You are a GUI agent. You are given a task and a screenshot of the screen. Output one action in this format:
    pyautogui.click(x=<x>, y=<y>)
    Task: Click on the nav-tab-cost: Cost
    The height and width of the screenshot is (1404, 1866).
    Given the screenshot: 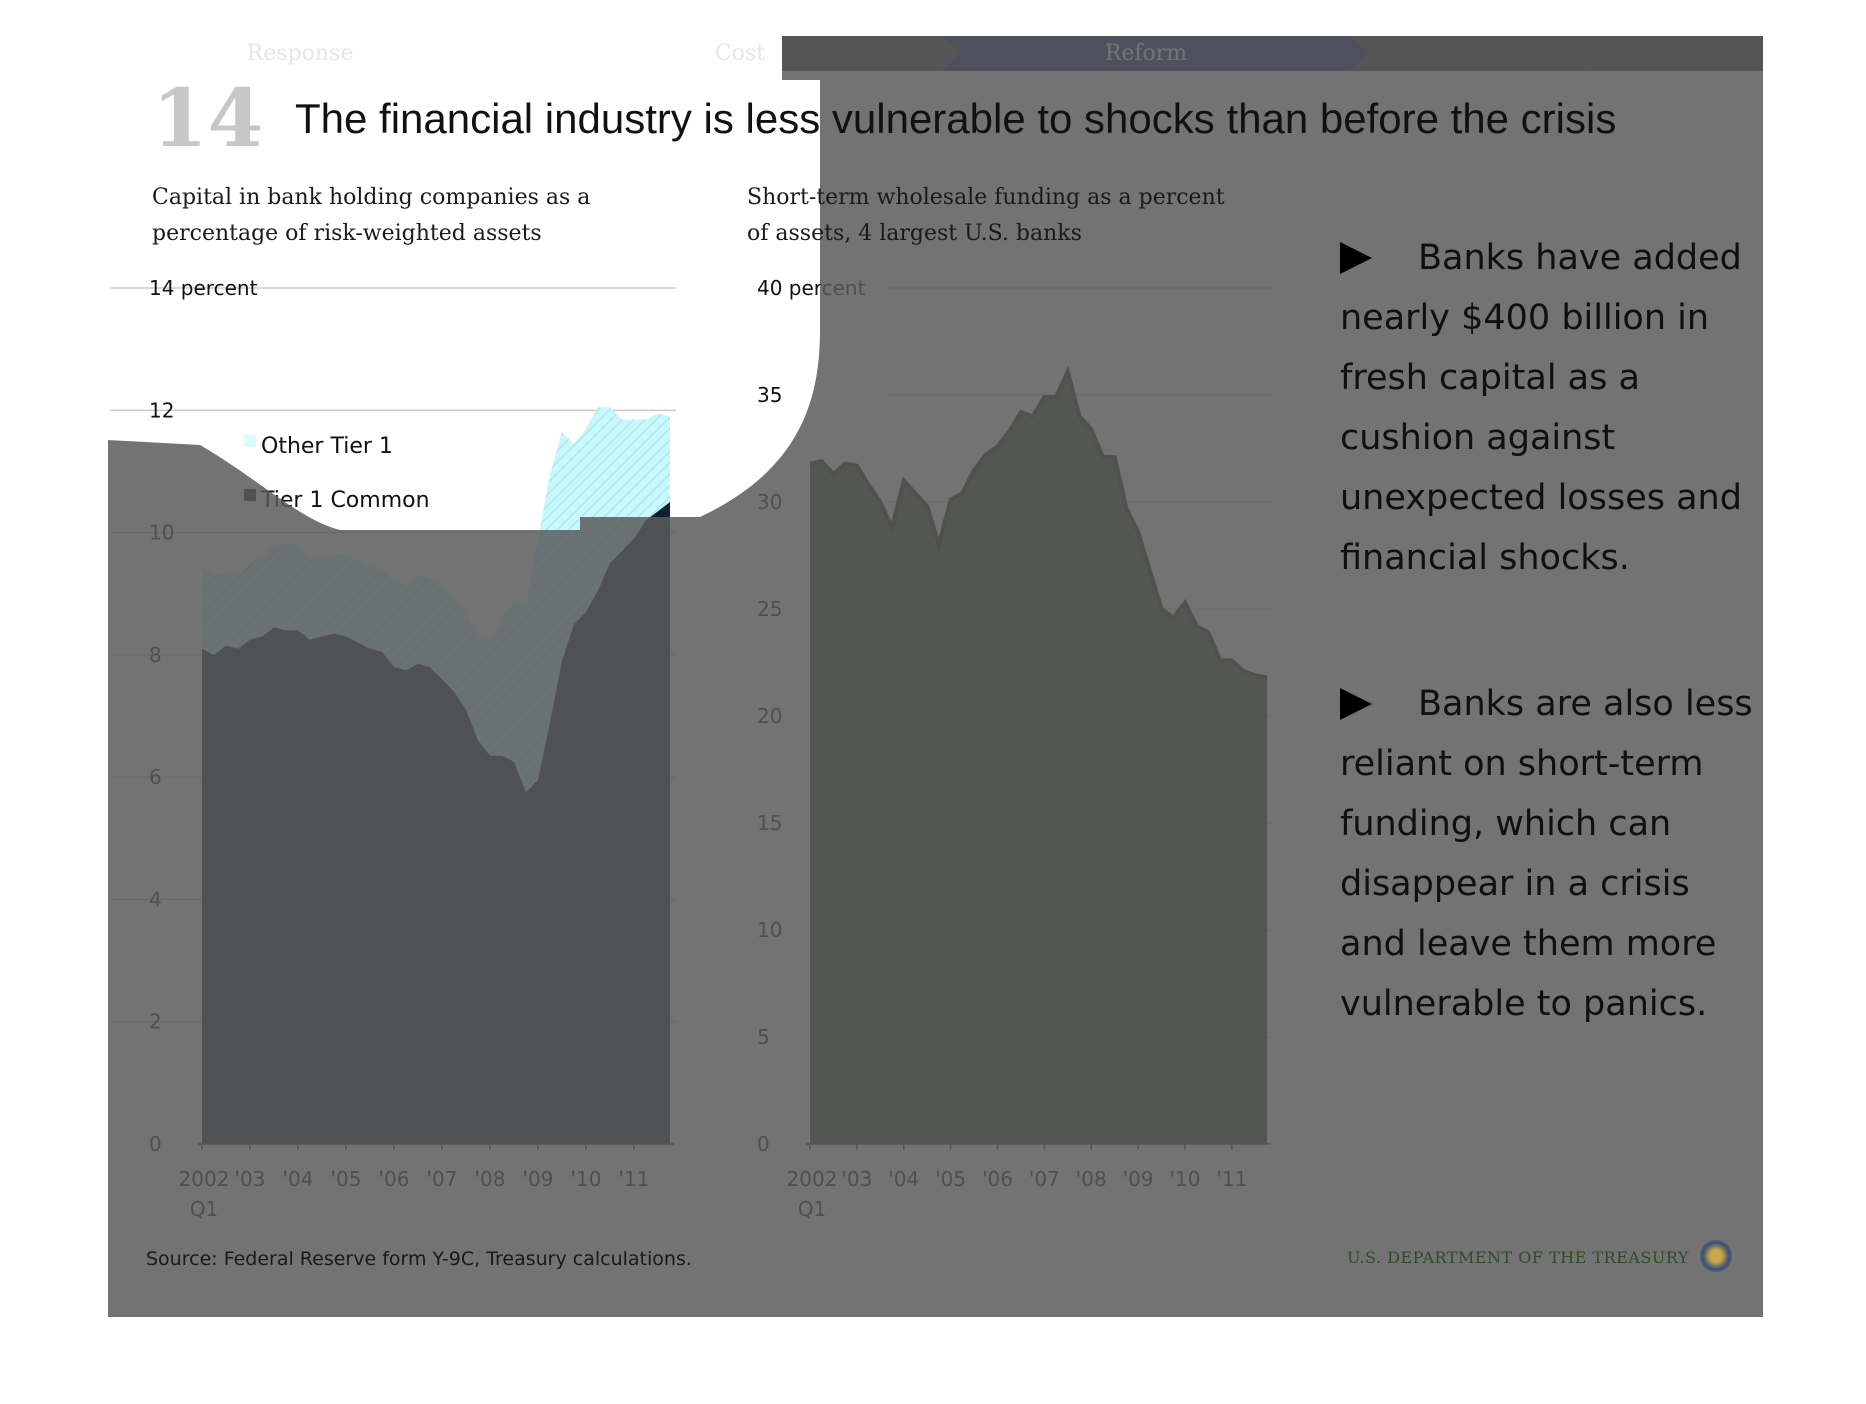 What is the action you would take?
    pyautogui.click(x=740, y=53)
    